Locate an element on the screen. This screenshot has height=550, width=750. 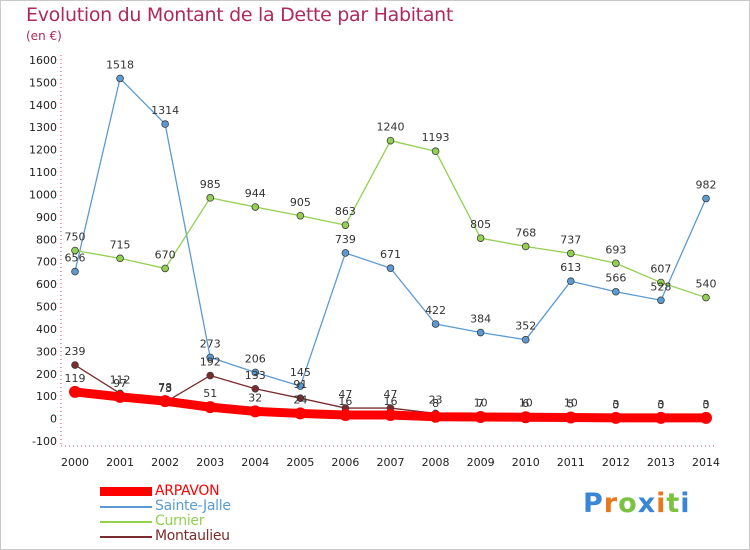
y-tick-label: 800 is located at coordinates (46, 239).